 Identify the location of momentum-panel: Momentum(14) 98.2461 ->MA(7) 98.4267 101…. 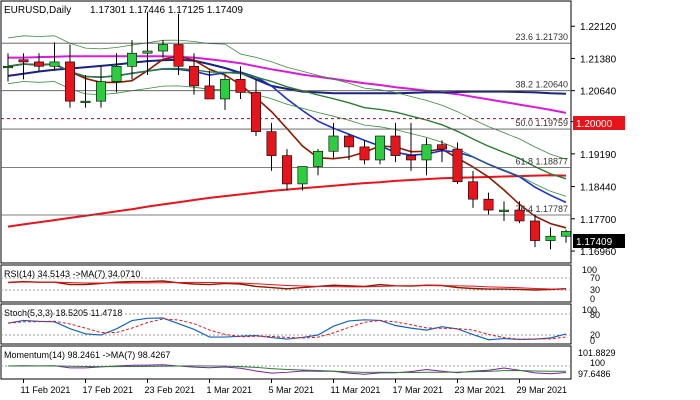
(308, 363).